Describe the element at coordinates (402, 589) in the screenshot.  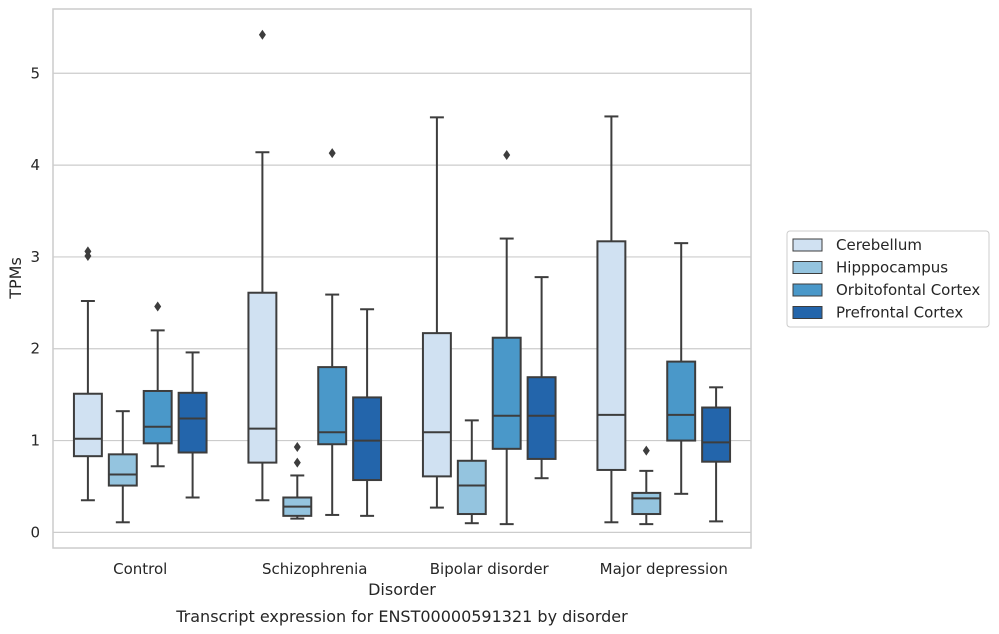
I see `x-axis-title: Disorder` at that location.